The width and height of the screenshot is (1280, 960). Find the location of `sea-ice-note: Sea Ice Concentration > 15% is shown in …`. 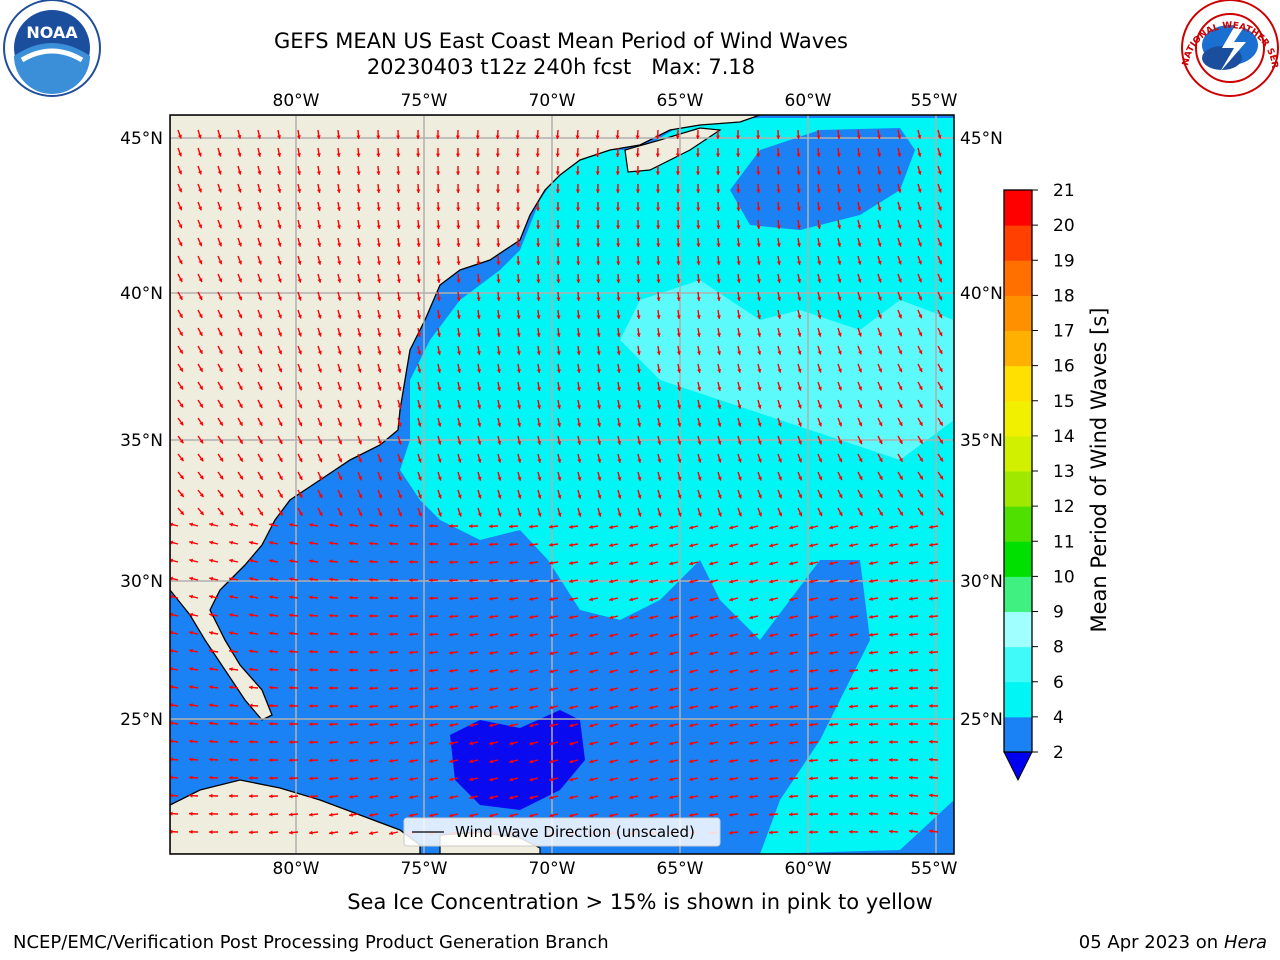

sea-ice-note: Sea Ice Concentration > 15% is shown in … is located at coordinates (640, 902).